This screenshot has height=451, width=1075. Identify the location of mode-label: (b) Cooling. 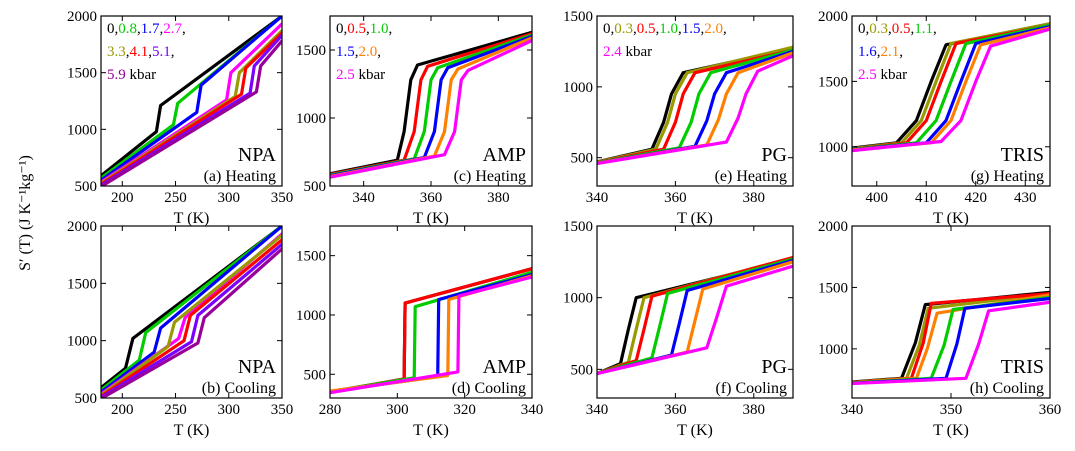
(239, 388).